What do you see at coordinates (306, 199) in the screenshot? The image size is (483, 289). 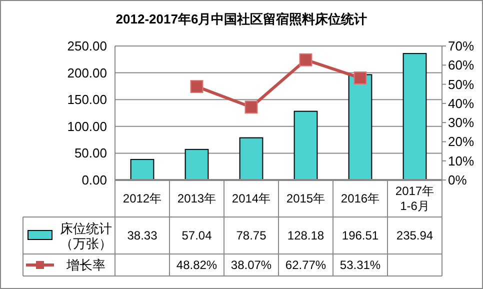 I see `x-tick-label: 2015年` at bounding box center [306, 199].